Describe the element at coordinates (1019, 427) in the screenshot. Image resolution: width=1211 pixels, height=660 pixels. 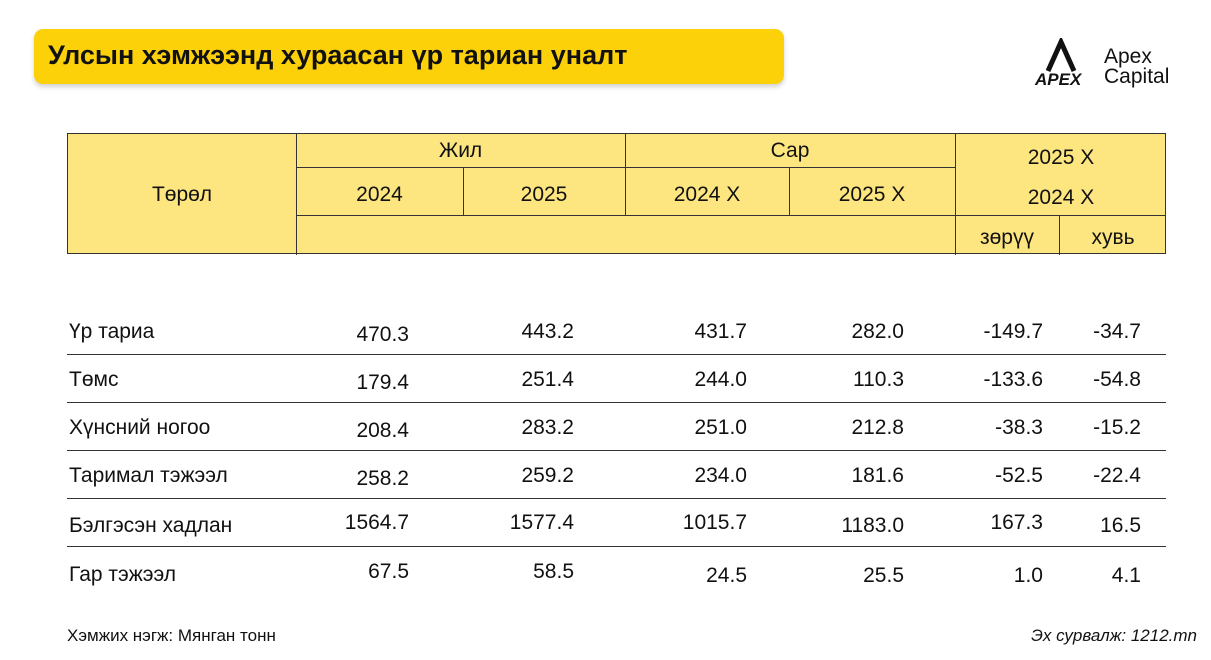
I see `cell-diff: -38.3` at that location.